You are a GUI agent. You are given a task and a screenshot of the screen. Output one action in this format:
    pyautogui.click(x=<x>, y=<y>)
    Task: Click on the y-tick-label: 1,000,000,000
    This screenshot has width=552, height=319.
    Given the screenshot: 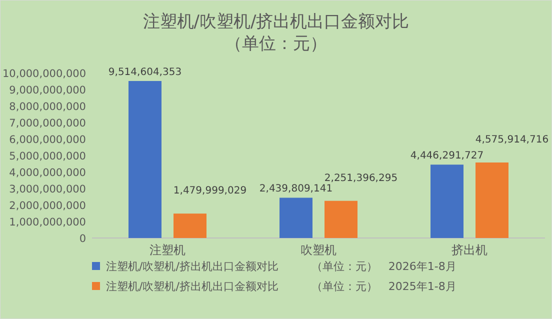 What is the action you would take?
    pyautogui.click(x=47, y=222)
    